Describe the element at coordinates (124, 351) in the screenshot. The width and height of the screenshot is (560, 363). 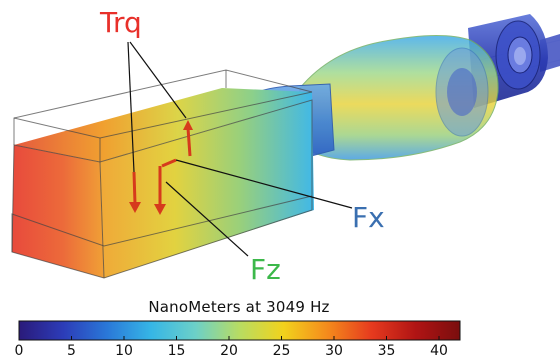
I see `colorbar-tick-label: 10` at that location.